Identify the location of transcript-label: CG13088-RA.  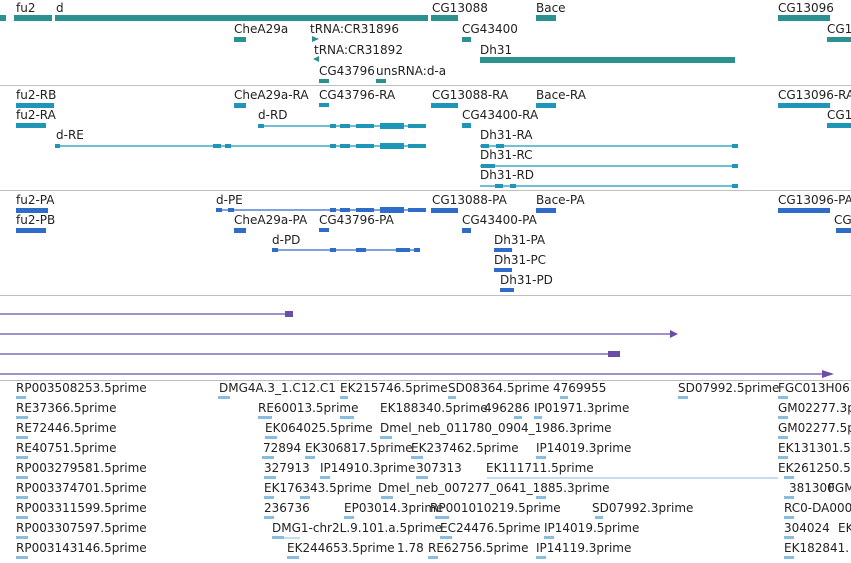
(470, 95).